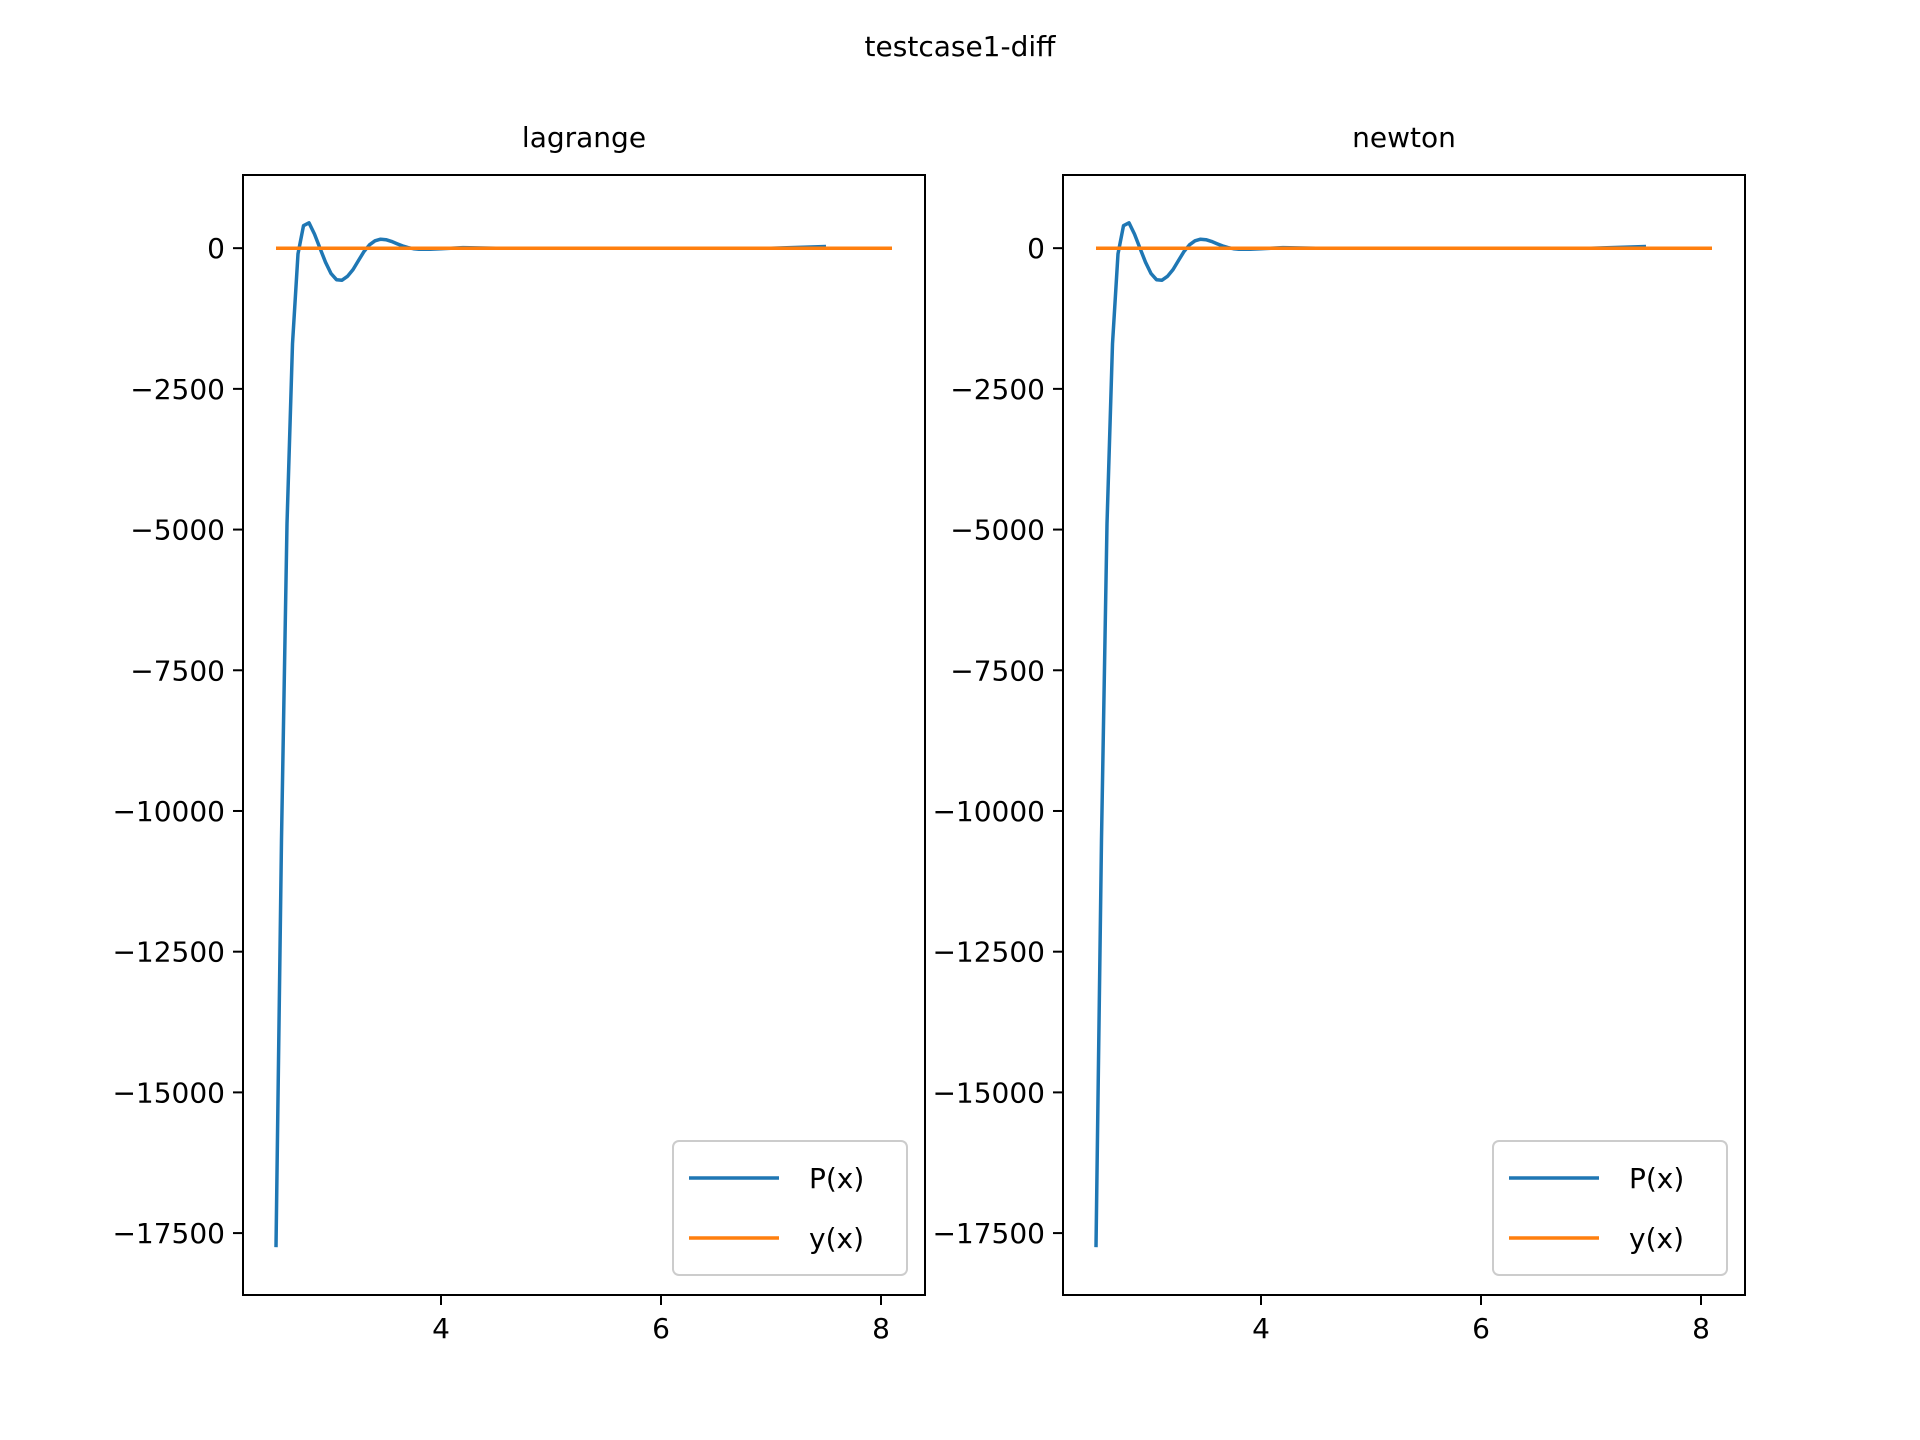  What do you see at coordinates (1404, 137) in the screenshot?
I see `chart-title: newton` at bounding box center [1404, 137].